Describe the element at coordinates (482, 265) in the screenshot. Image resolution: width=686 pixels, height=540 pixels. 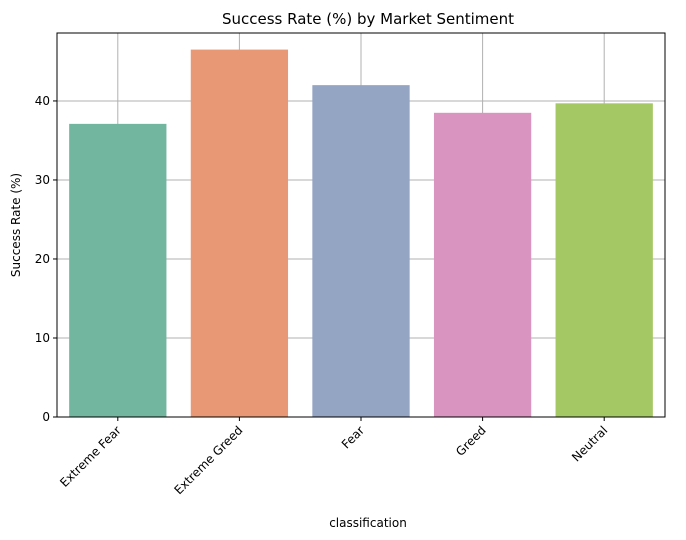
I see `bar-greed` at that location.